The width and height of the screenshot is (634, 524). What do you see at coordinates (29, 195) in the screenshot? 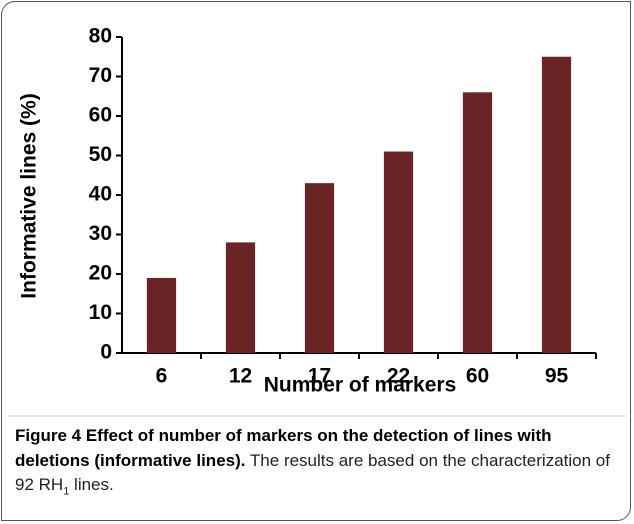
I see `y-axis-title: Informative lines (%)` at bounding box center [29, 195].